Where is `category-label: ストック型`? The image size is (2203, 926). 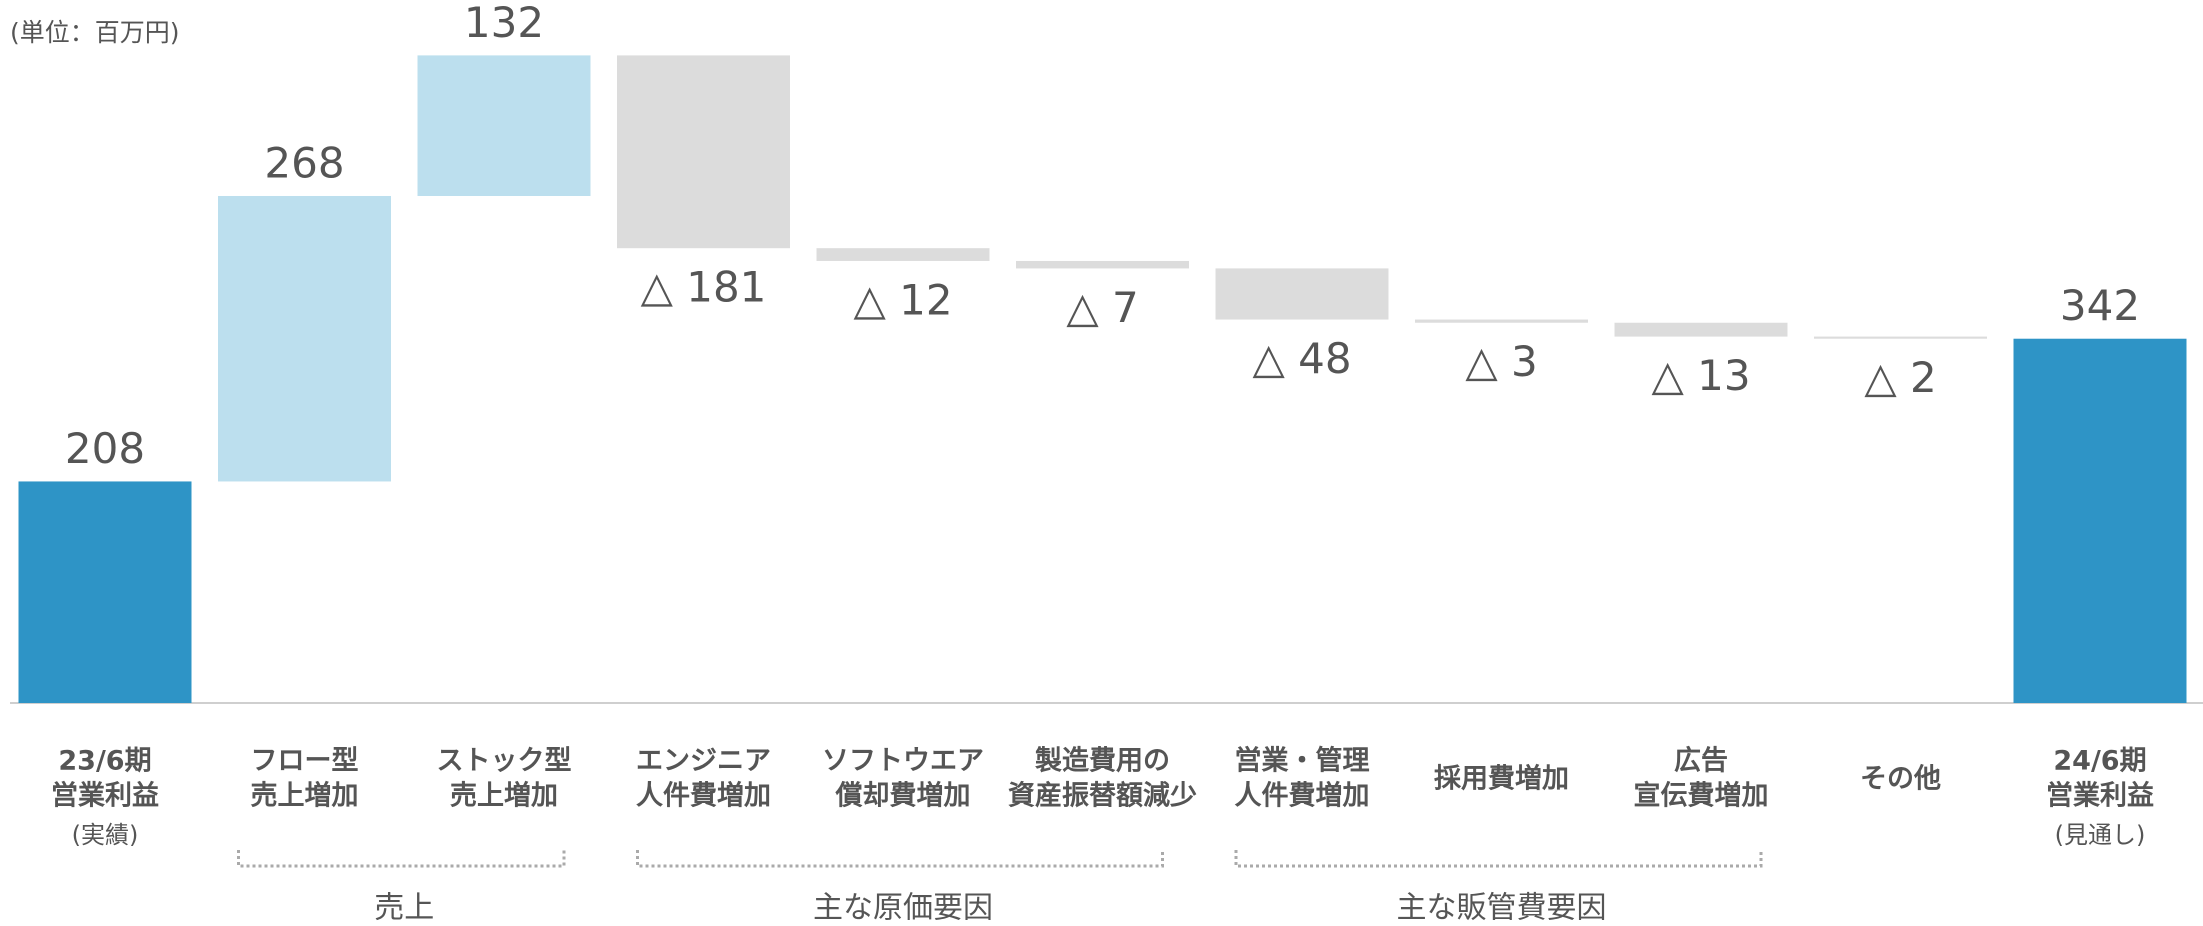 category-label: ストック型 is located at coordinates (504, 761).